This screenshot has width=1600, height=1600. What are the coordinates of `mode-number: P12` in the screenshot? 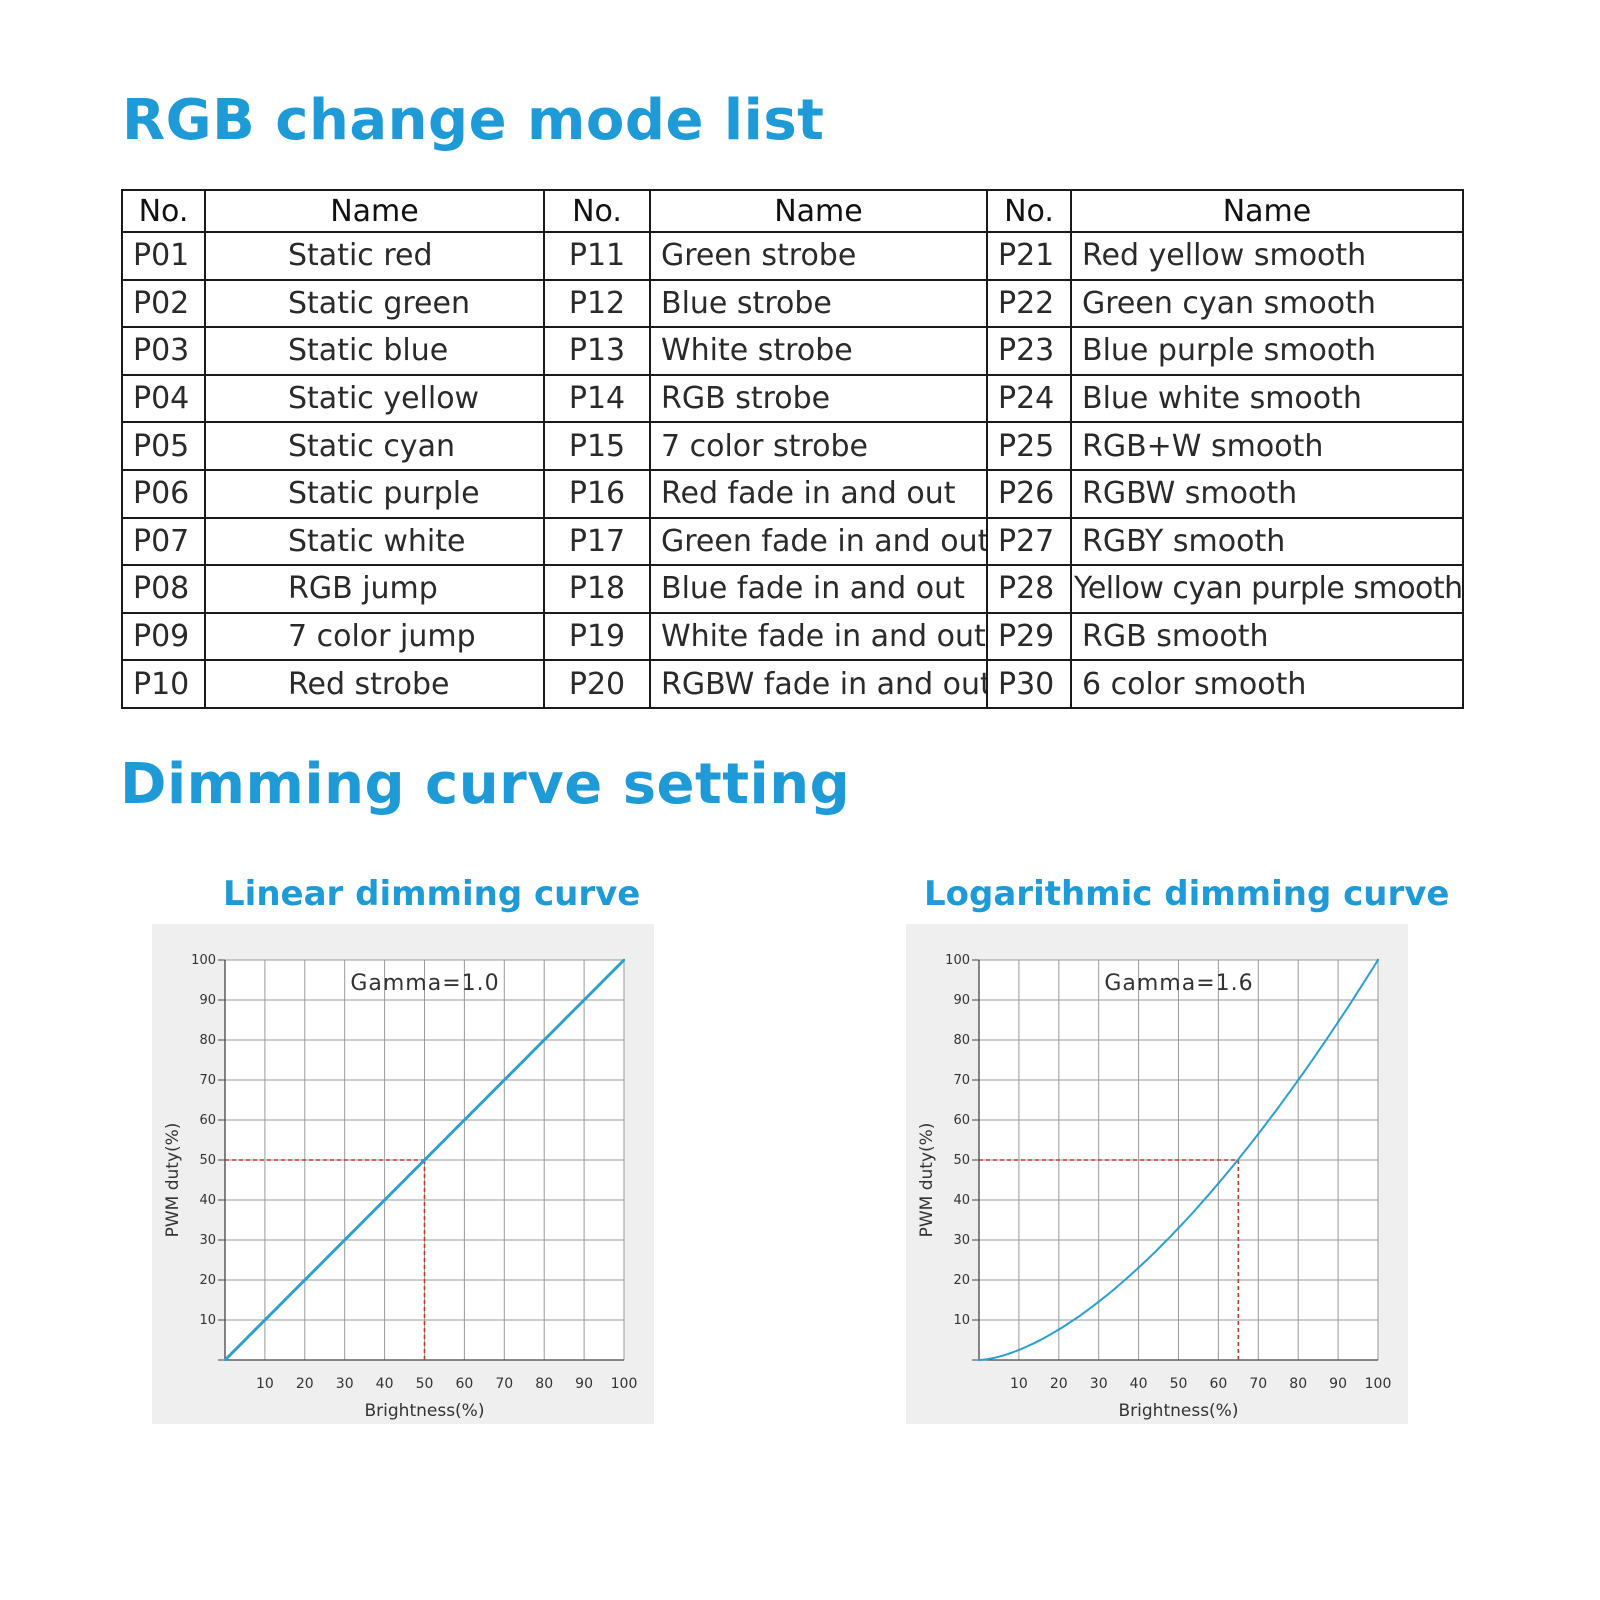 It's located at (597, 303).